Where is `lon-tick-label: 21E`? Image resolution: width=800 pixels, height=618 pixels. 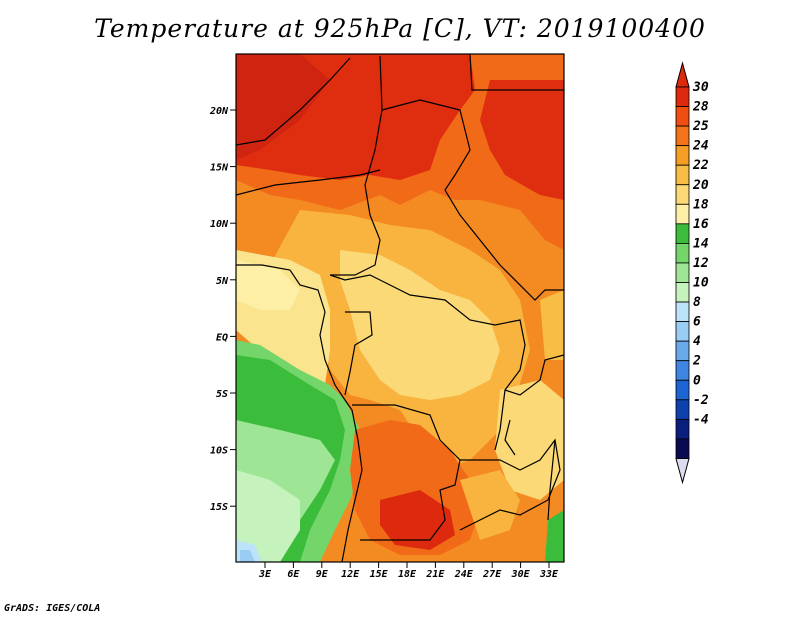 lon-tick-label: 21E is located at coordinates (435, 574).